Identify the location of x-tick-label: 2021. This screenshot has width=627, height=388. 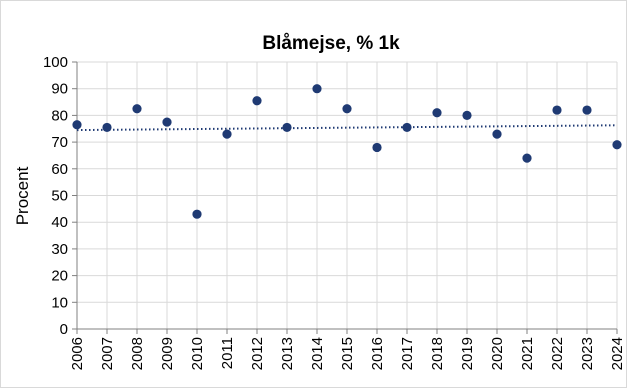
(527, 353).